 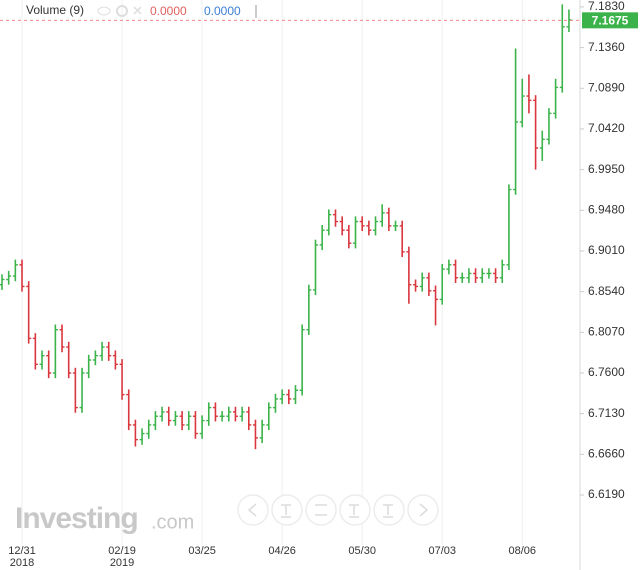 What do you see at coordinates (338, 510) in the screenshot?
I see `navigation-buttons` at bounding box center [338, 510].